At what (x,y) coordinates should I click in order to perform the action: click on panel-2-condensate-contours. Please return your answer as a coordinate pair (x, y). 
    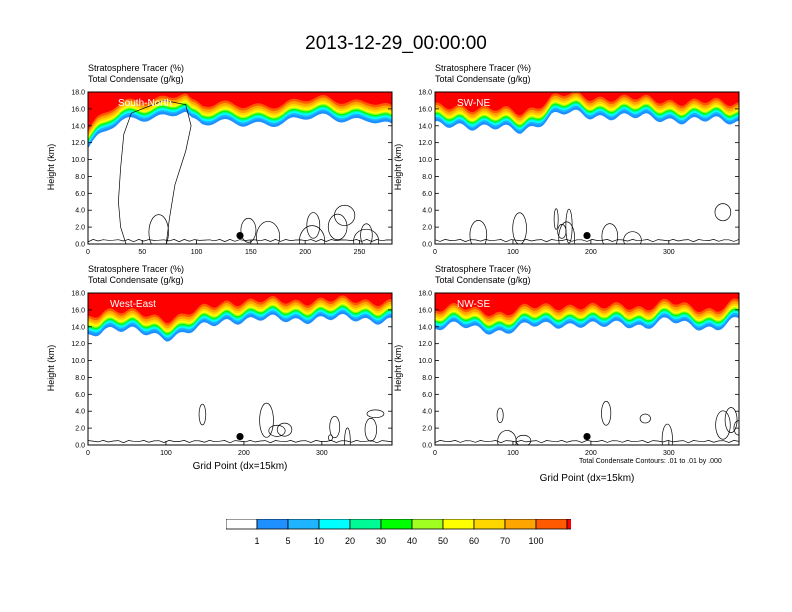
    Looking at the image, I should click on (587, 223).